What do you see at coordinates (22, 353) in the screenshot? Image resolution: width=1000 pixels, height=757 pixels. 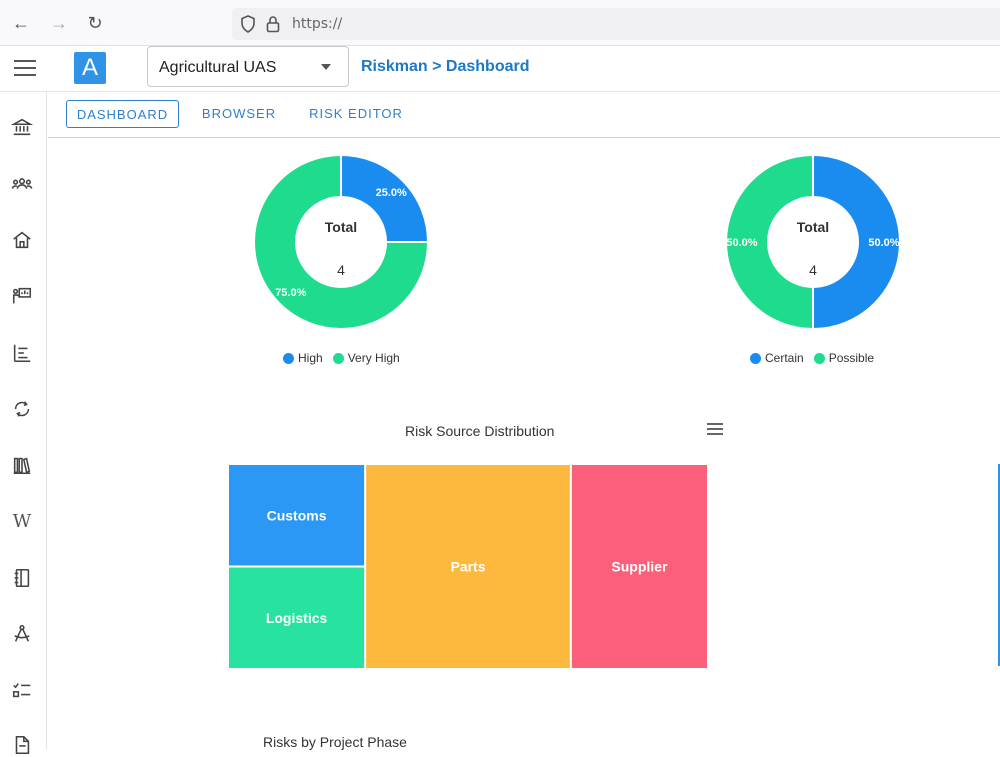 I see `chart-bars-icon` at bounding box center [22, 353].